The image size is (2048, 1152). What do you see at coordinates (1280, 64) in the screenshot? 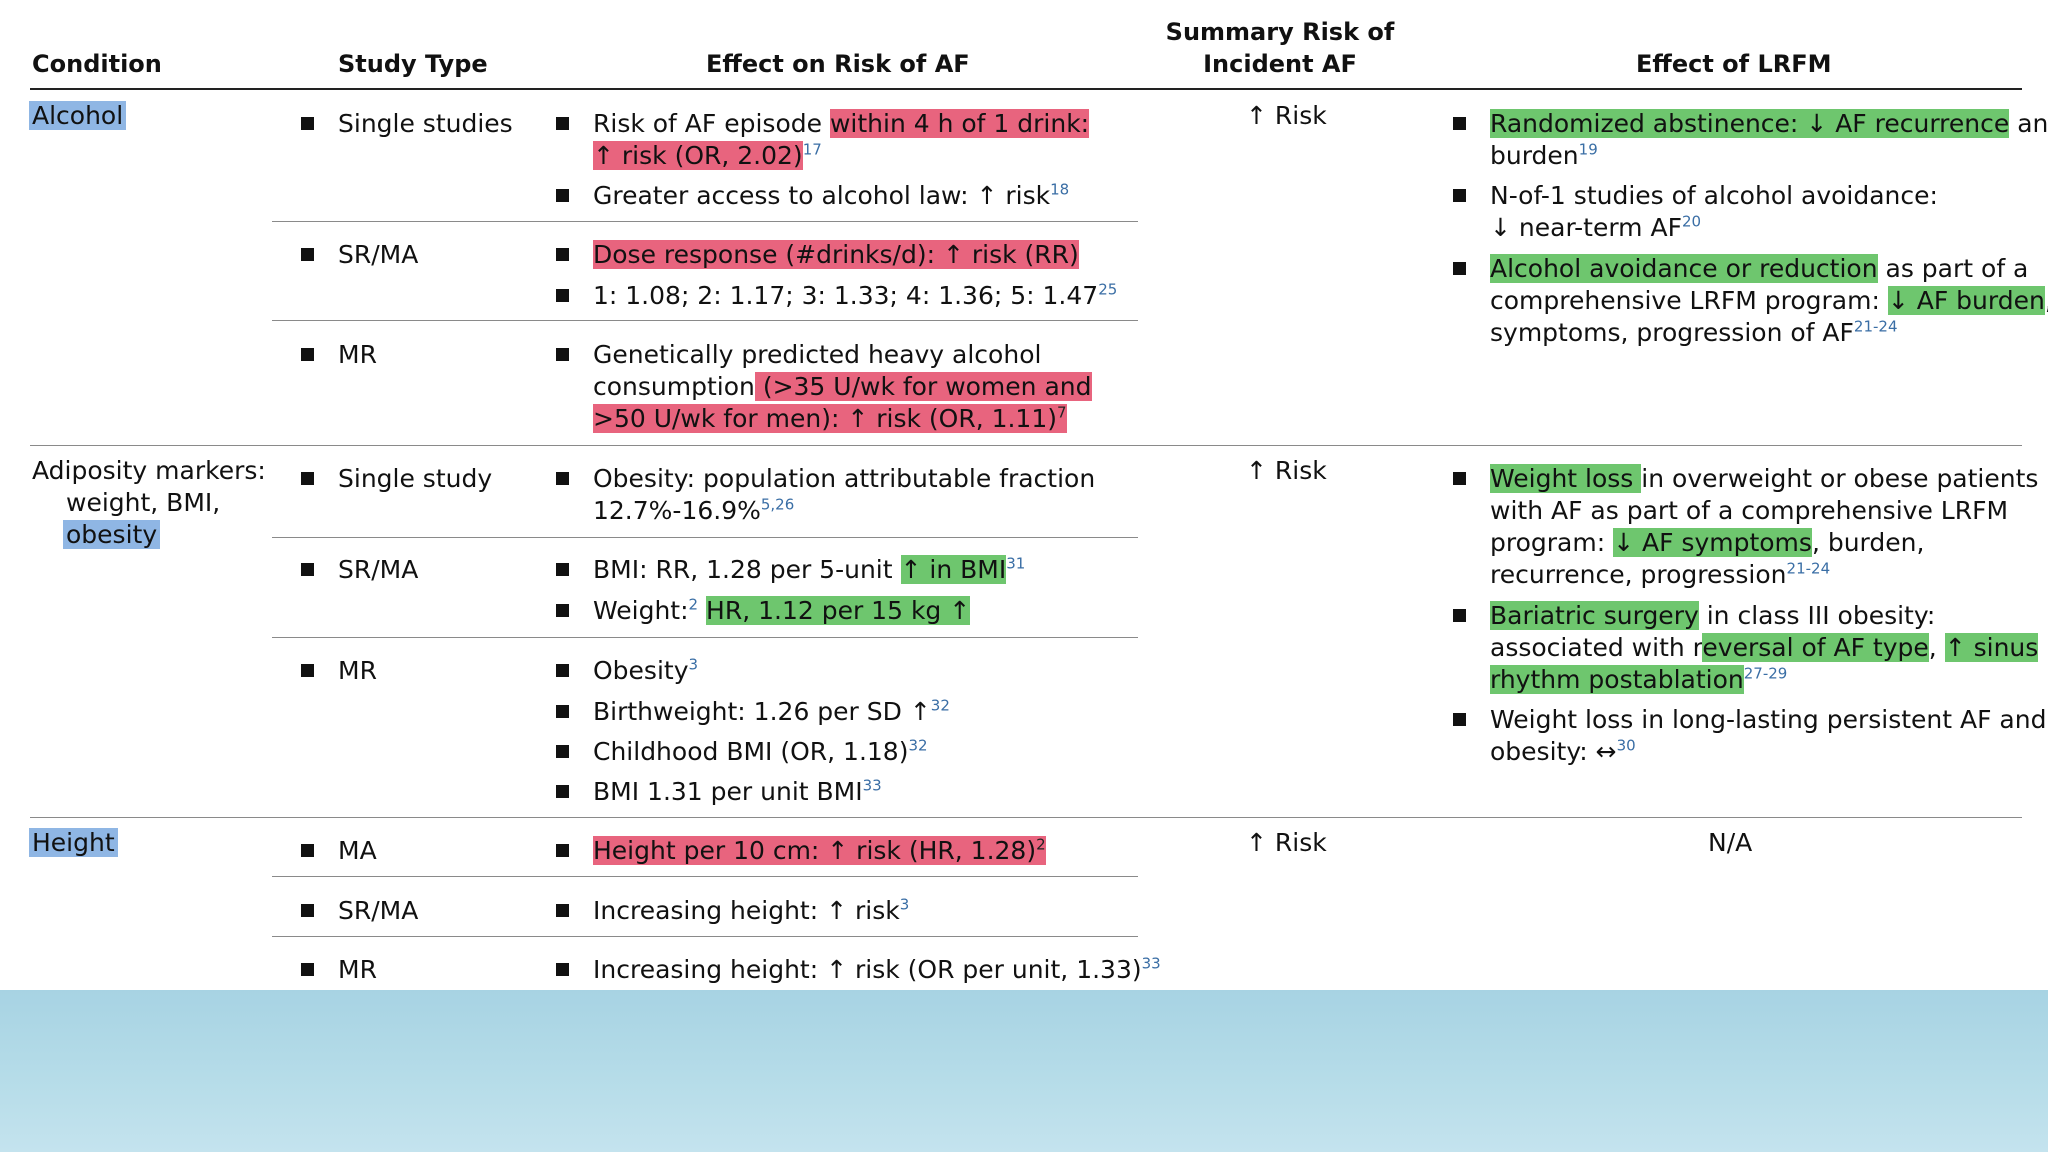
I see `header-summary-line2: Incident AF` at bounding box center [1280, 64].